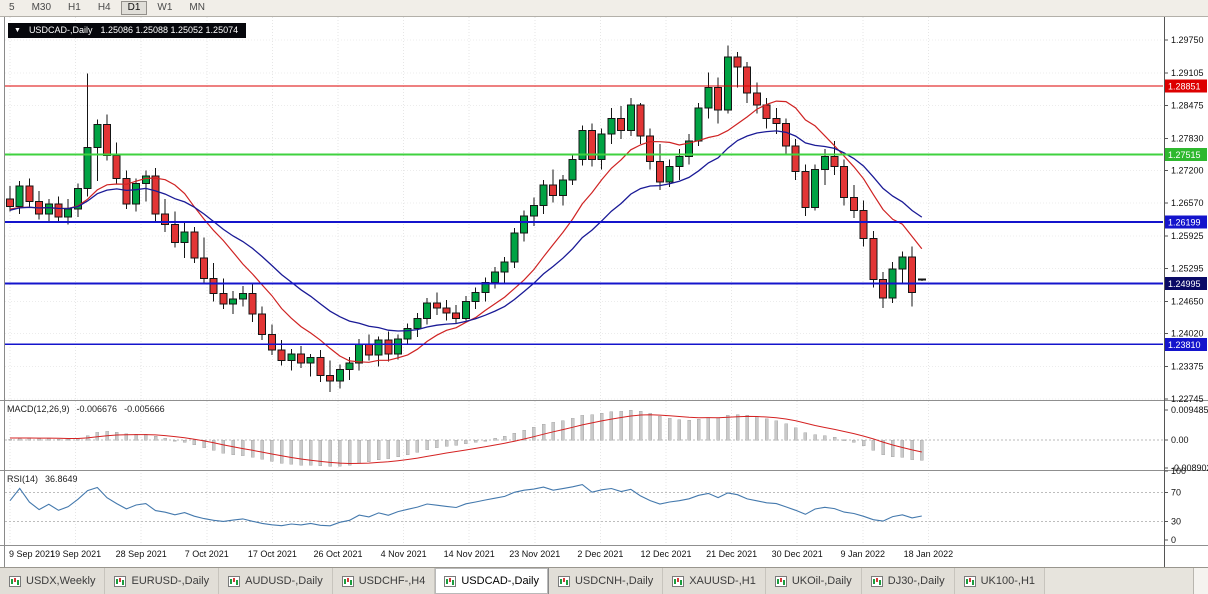  What do you see at coordinates (1187, 138) in the screenshot?
I see `svg-text: 1.27830` at bounding box center [1187, 138].